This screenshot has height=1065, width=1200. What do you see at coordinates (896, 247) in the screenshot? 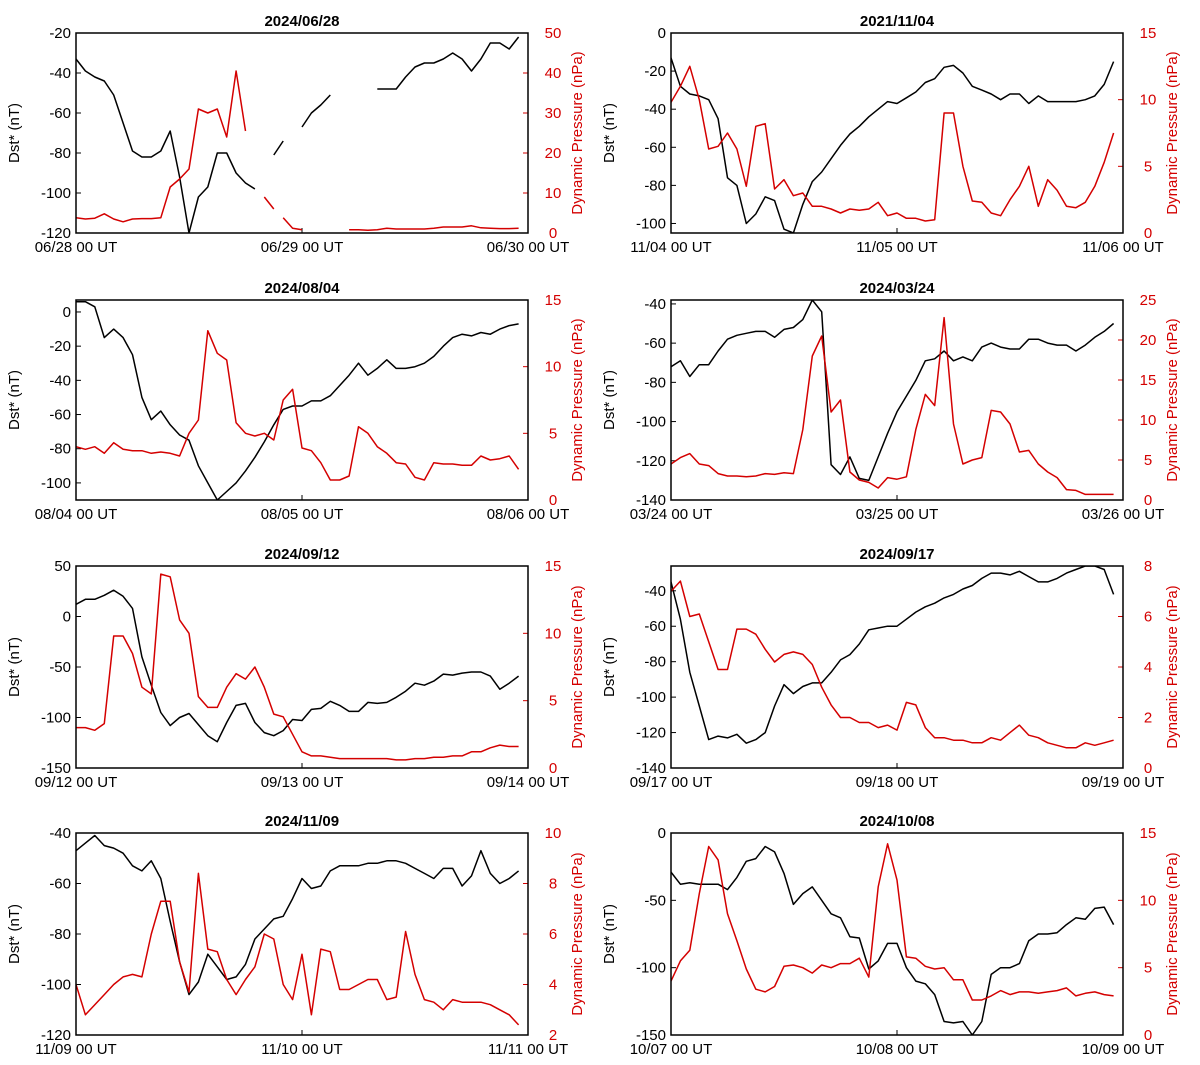
I see `x-tick-label: 11/05 00 UT` at bounding box center [896, 247].